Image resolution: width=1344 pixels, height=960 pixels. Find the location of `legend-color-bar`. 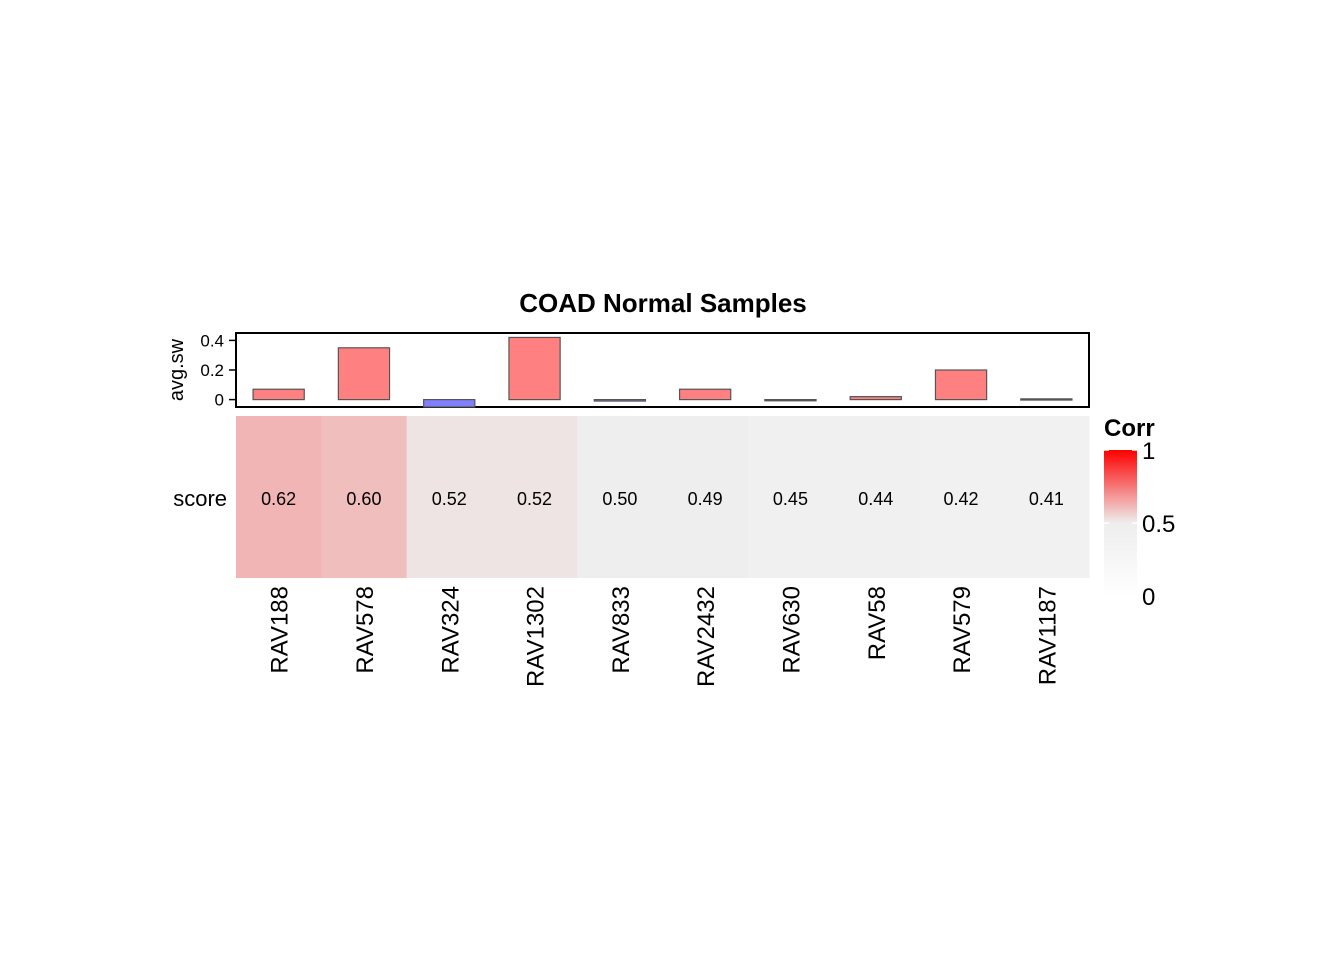

legend-color-bar is located at coordinates (1120, 523).